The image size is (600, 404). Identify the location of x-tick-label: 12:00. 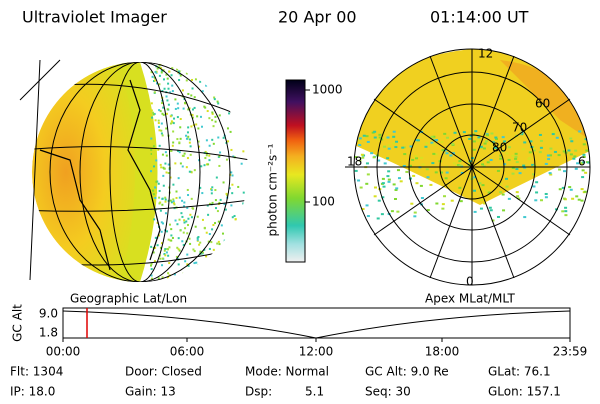
(316, 352).